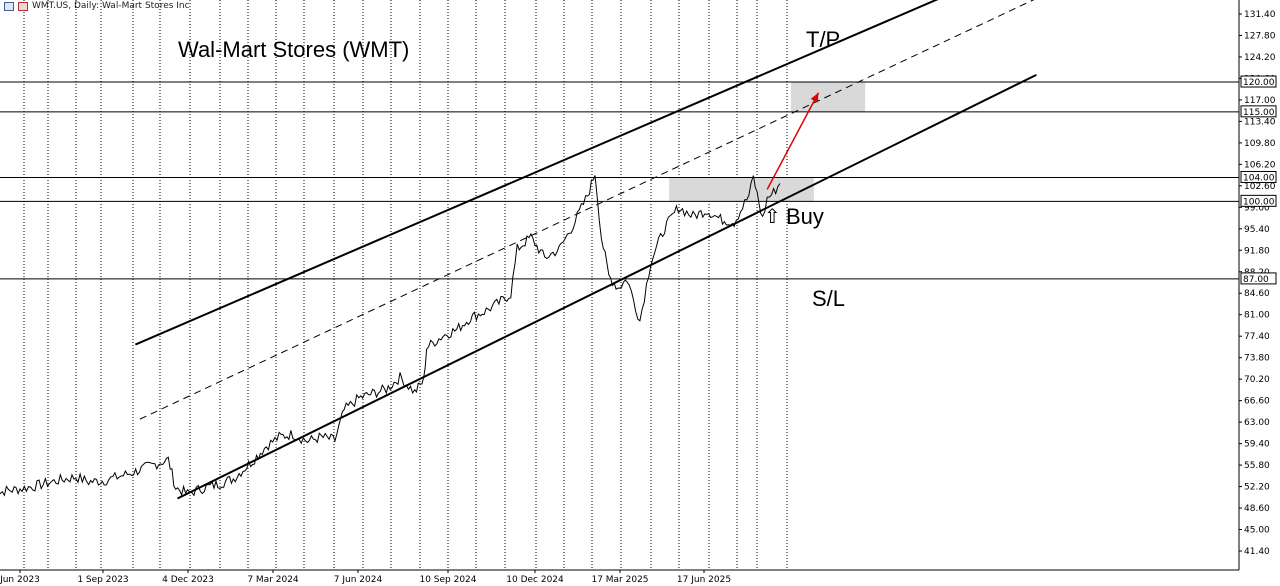 The image size is (1280, 586). Describe the element at coordinates (1257, 423) in the screenshot. I see `y-tick-label: 63.00` at that location.